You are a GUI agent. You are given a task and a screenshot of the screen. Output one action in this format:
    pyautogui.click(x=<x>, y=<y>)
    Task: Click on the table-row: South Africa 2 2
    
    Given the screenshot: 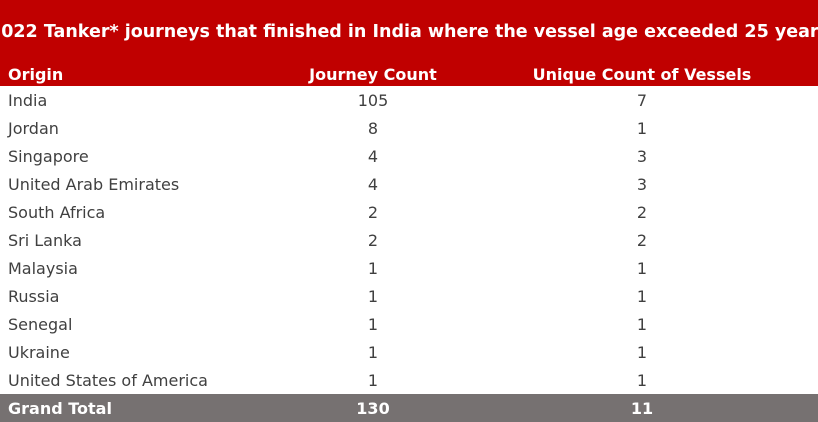 What is the action you would take?
    pyautogui.click(x=409, y=212)
    